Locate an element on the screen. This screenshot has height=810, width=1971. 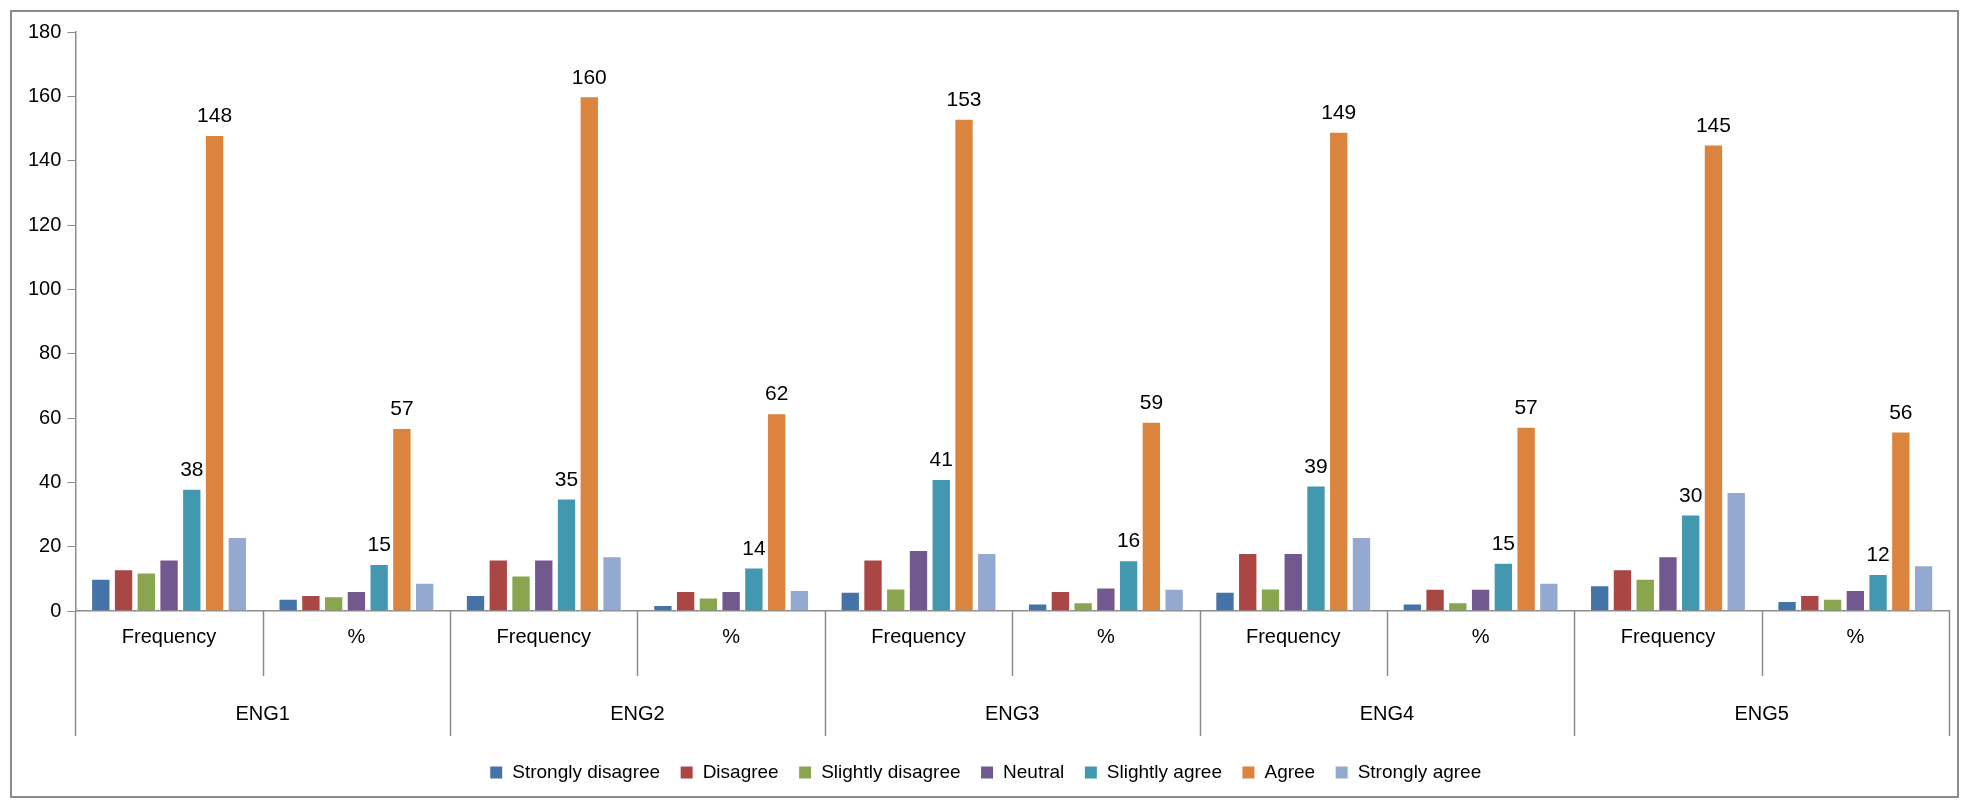
legend-label: Disagree is located at coordinates (740, 771).